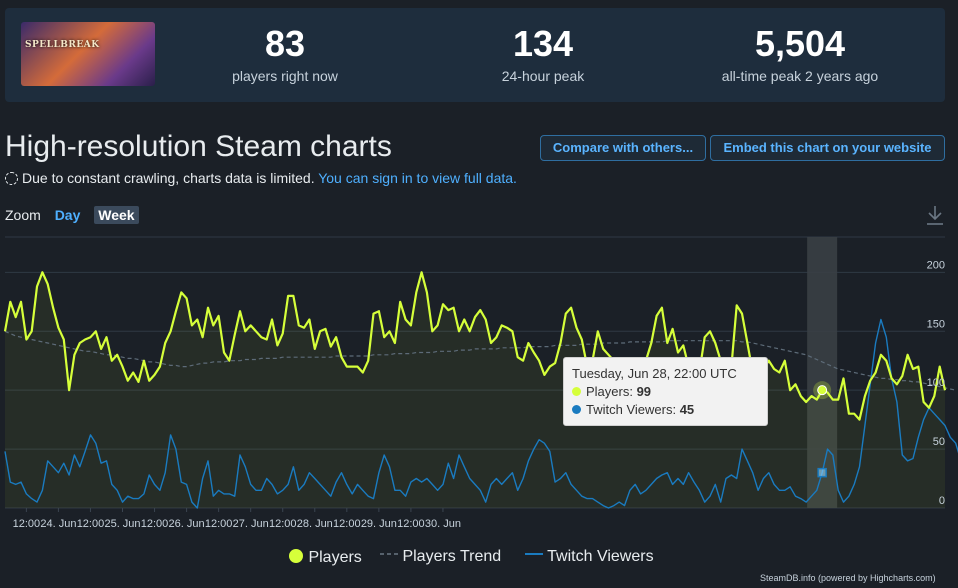 This screenshot has width=958, height=588. I want to click on x-tick-label: 30. Jun, so click(443, 524).